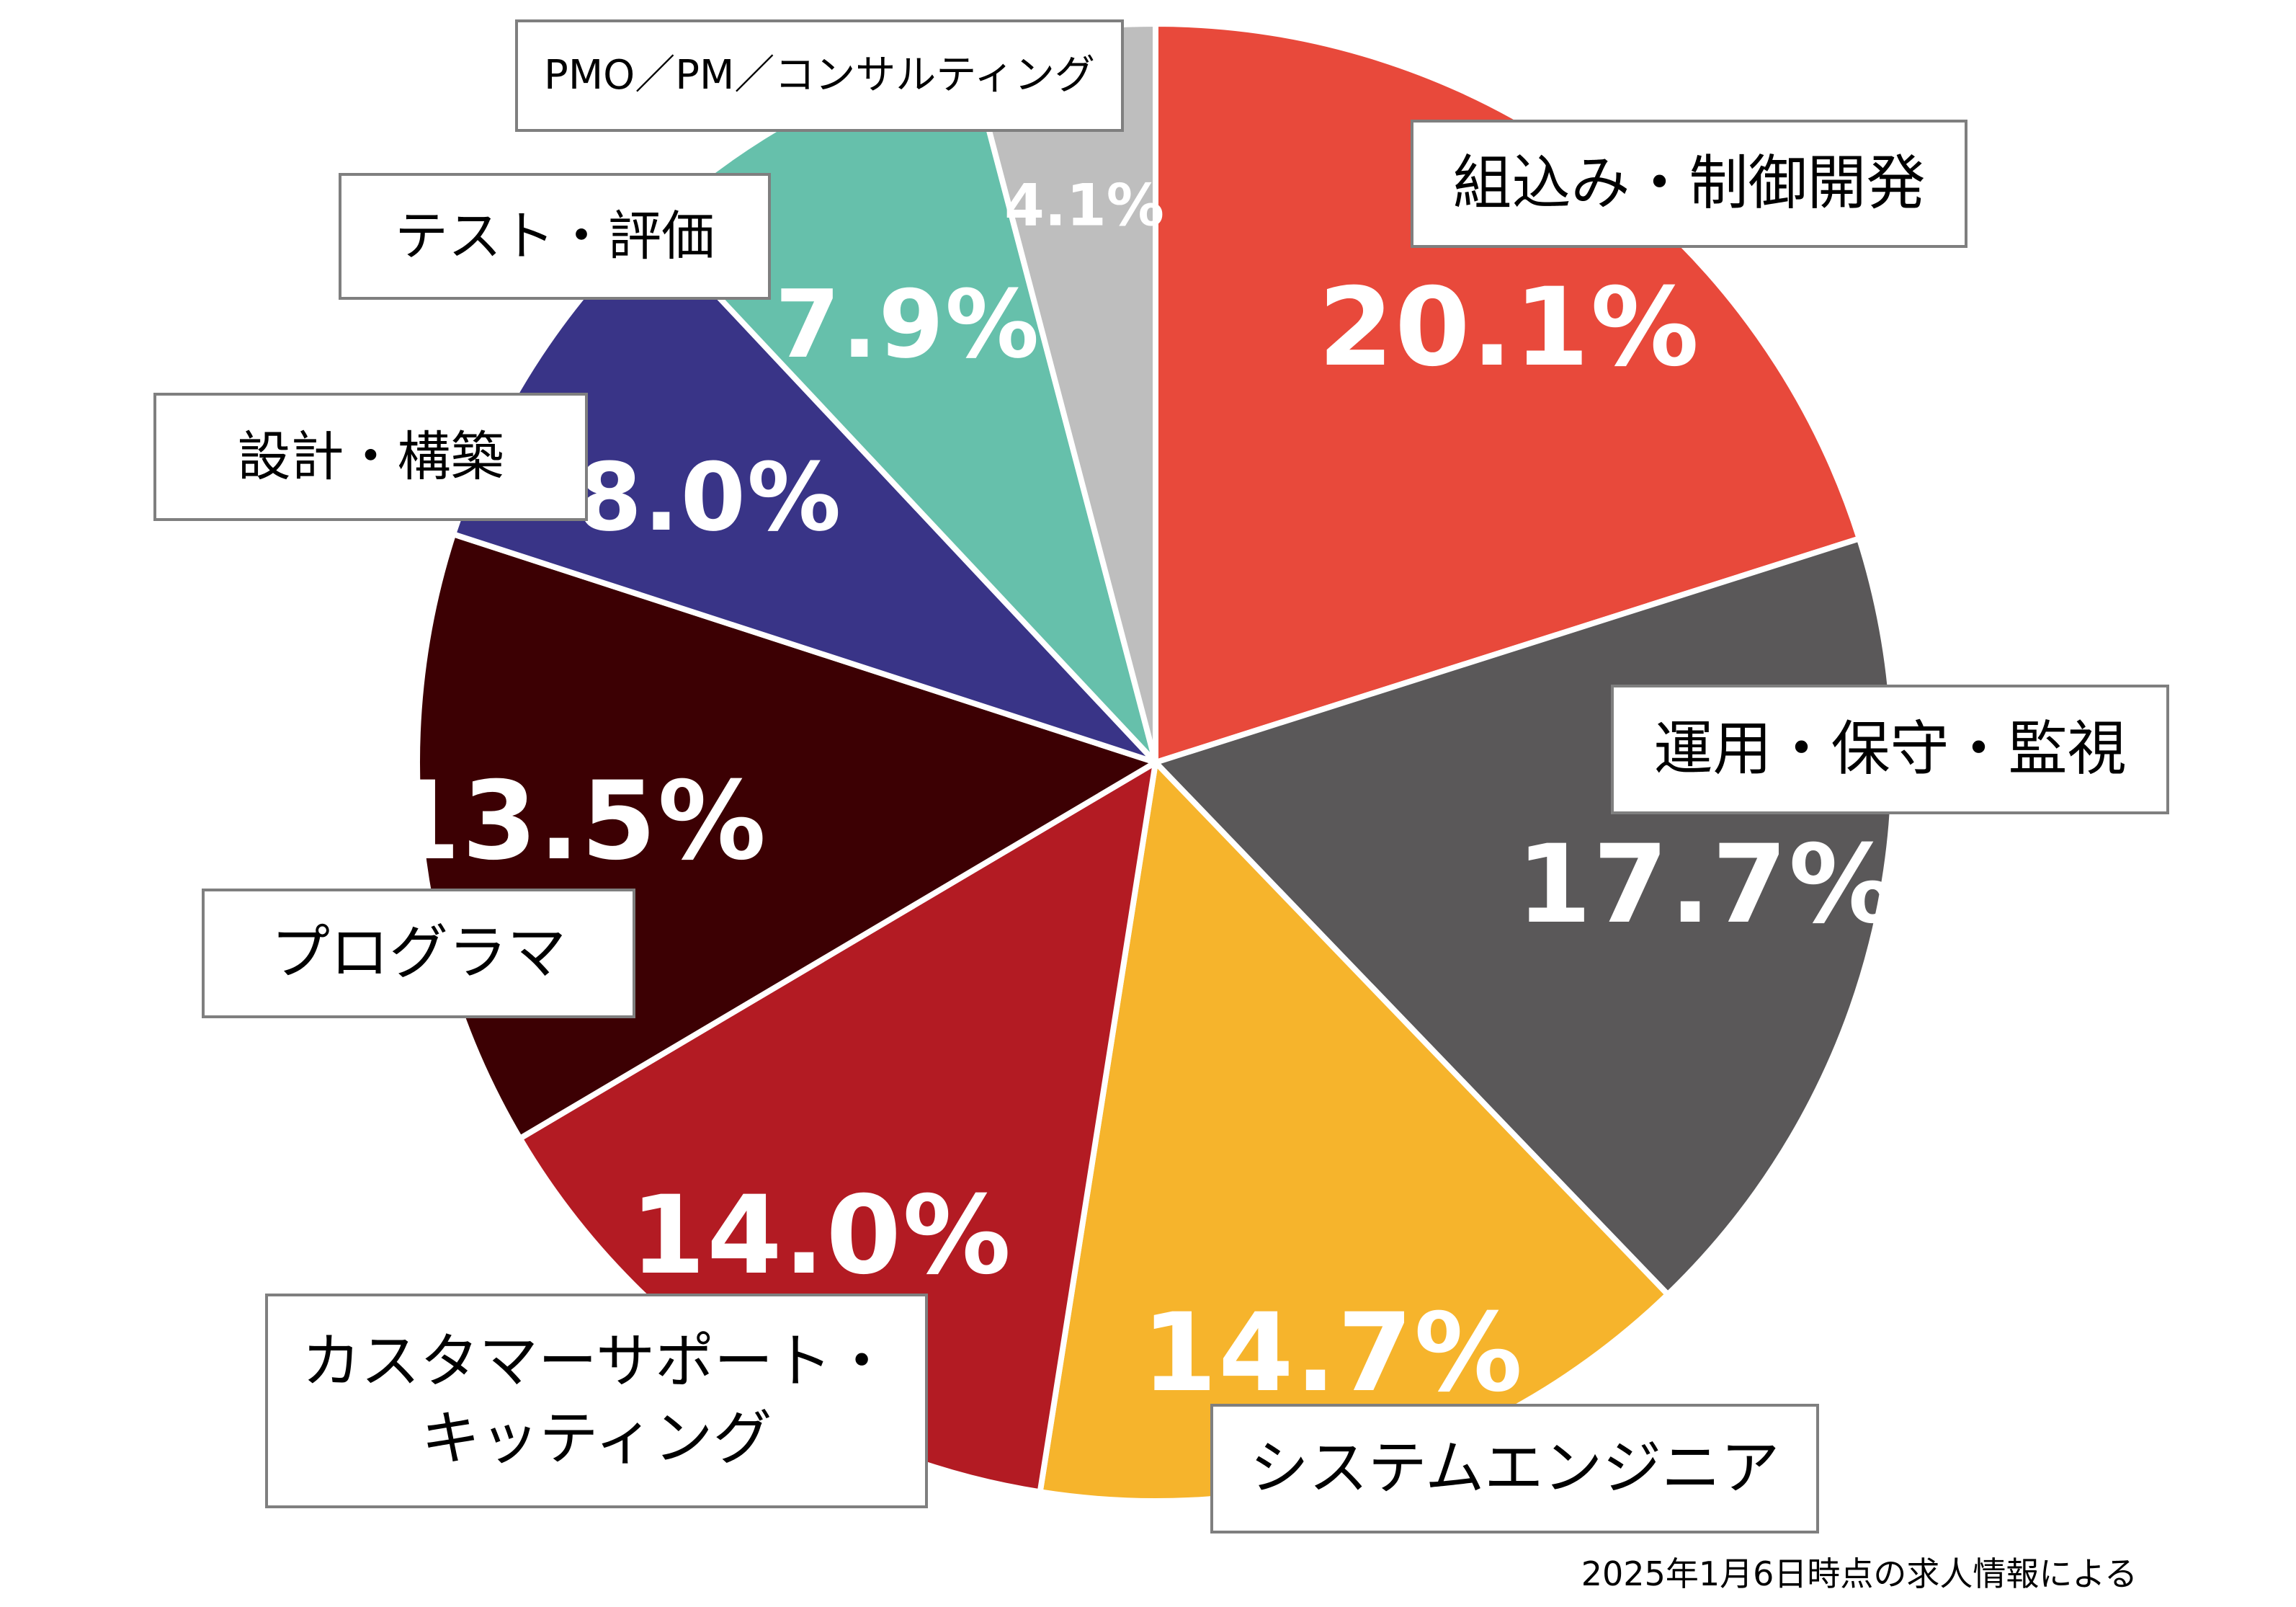 Image resolution: width=2296 pixels, height=1607 pixels. I want to click on pct-label-test: 7.9%, so click(907, 324).